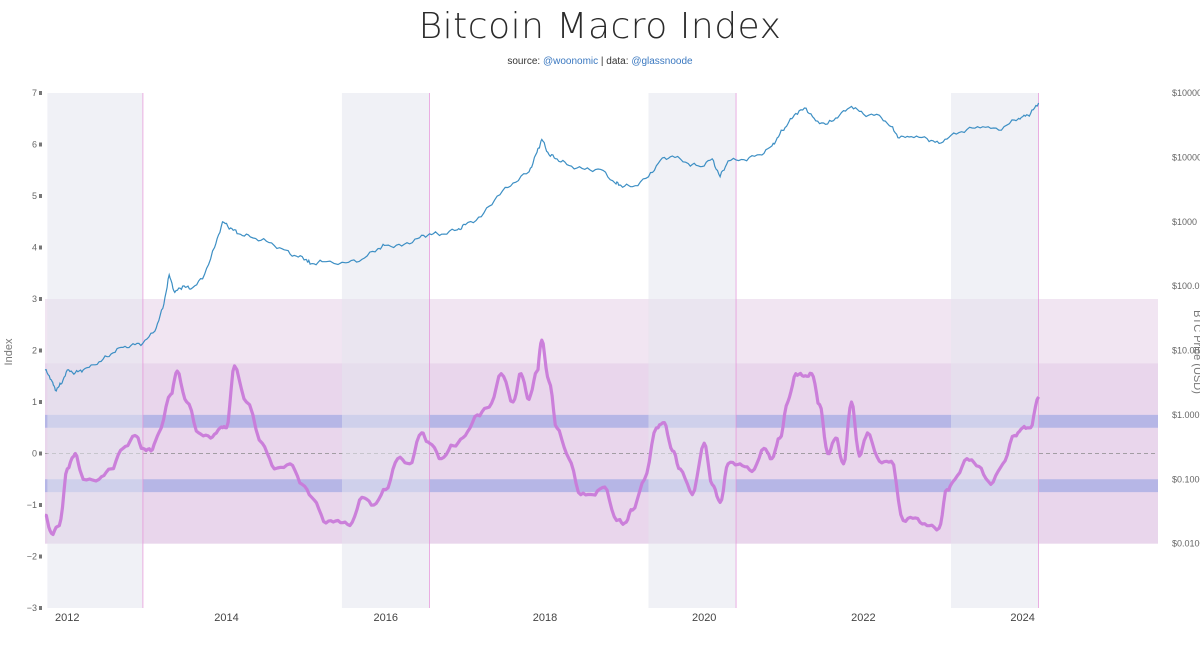 Image resolution: width=1200 pixels, height=649 pixels. Describe the element at coordinates (34, 196) in the screenshot. I see `y-tick-label: 5` at that location.